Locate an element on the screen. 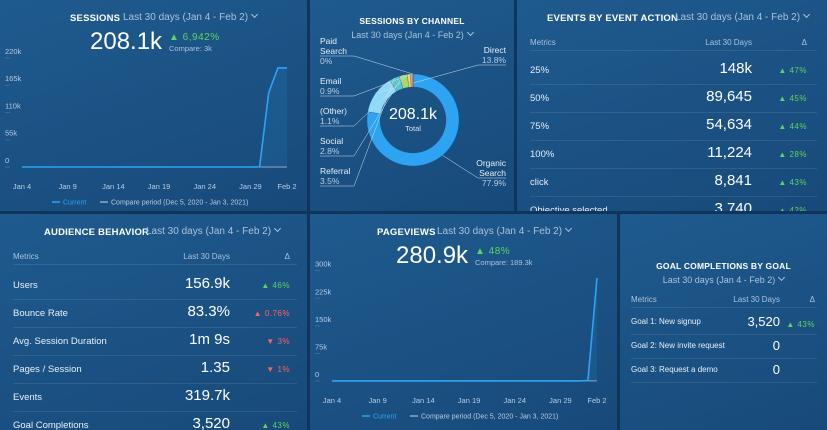 The height and width of the screenshot is (430, 827). kpi-compare: Compare: 3k is located at coordinates (190, 48).